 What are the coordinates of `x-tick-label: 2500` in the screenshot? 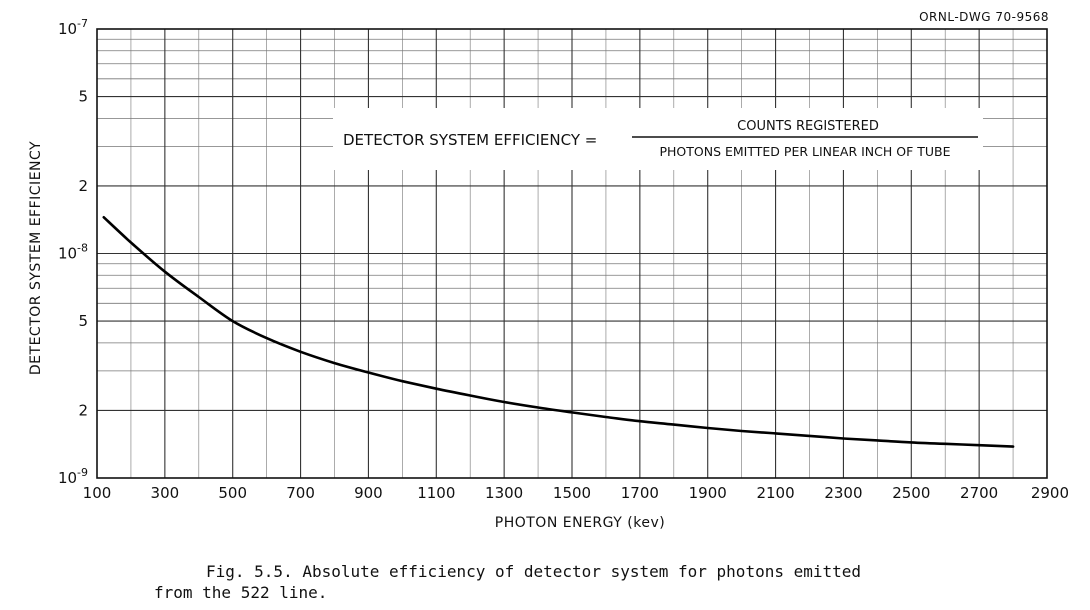 It's located at (911, 493).